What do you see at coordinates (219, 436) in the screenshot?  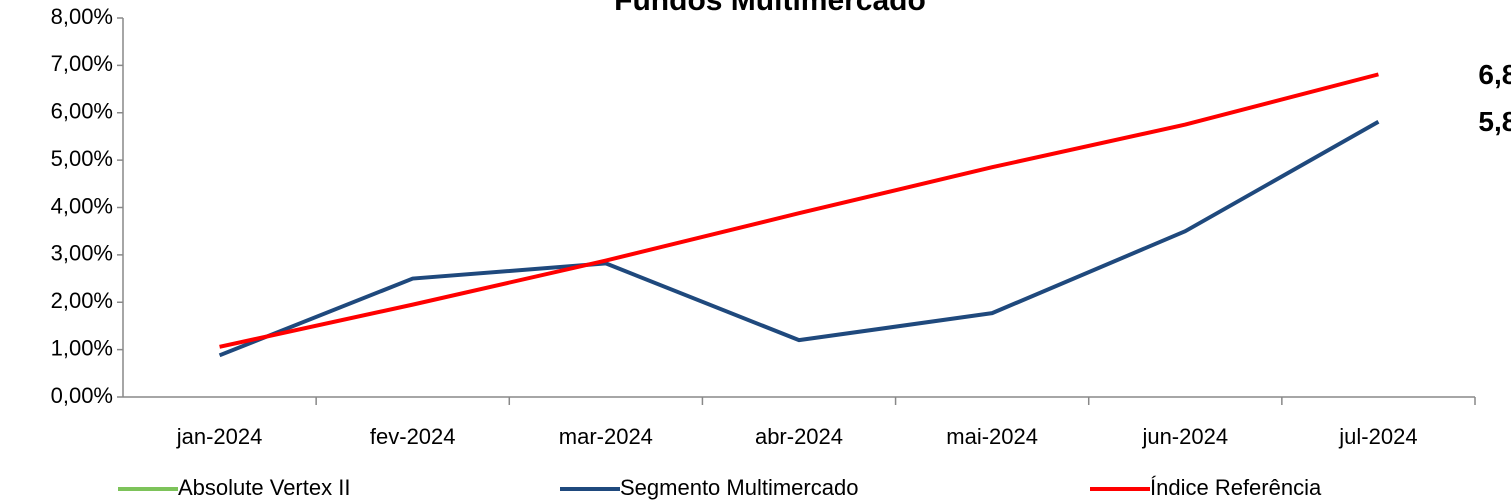 I see `x-tick-label: jan-2024` at bounding box center [219, 436].